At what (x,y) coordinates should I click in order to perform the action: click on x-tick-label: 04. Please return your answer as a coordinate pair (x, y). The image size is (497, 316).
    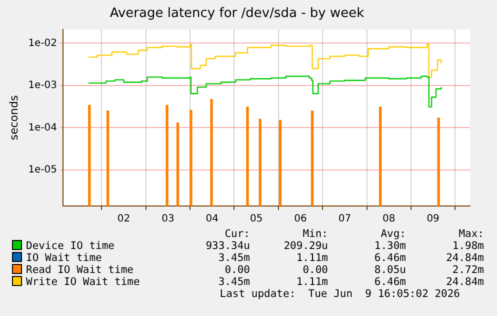
    Looking at the image, I should click on (212, 219).